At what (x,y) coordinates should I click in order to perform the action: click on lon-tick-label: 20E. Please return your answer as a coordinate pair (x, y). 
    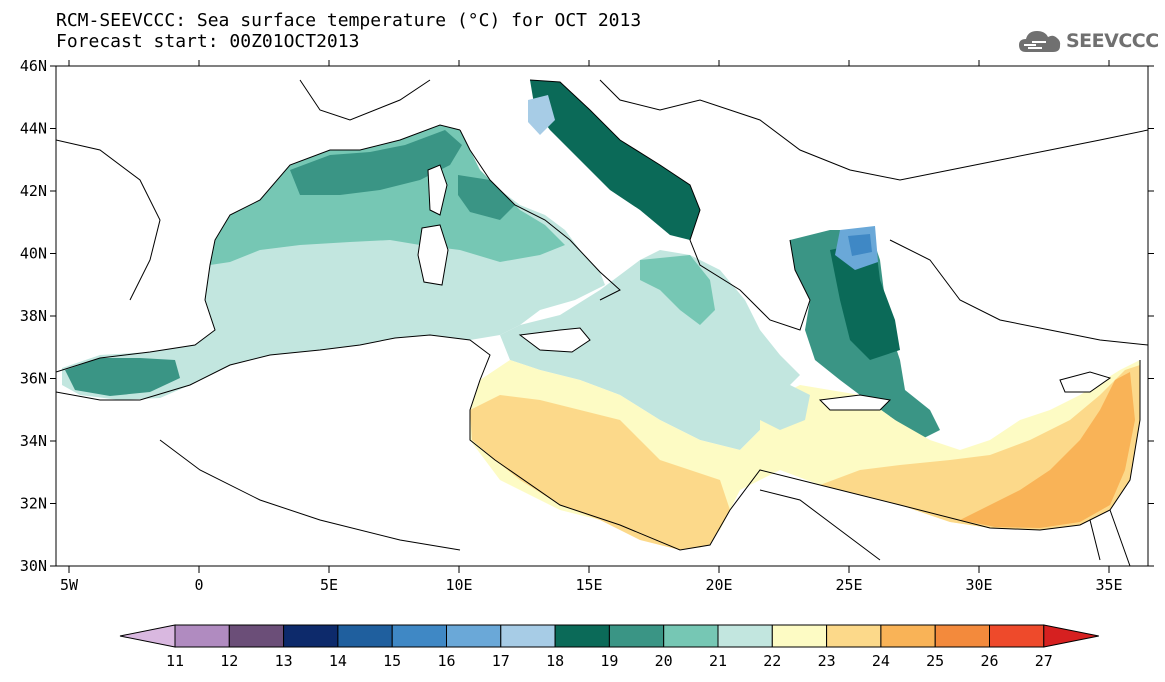
    Looking at the image, I should click on (718, 585).